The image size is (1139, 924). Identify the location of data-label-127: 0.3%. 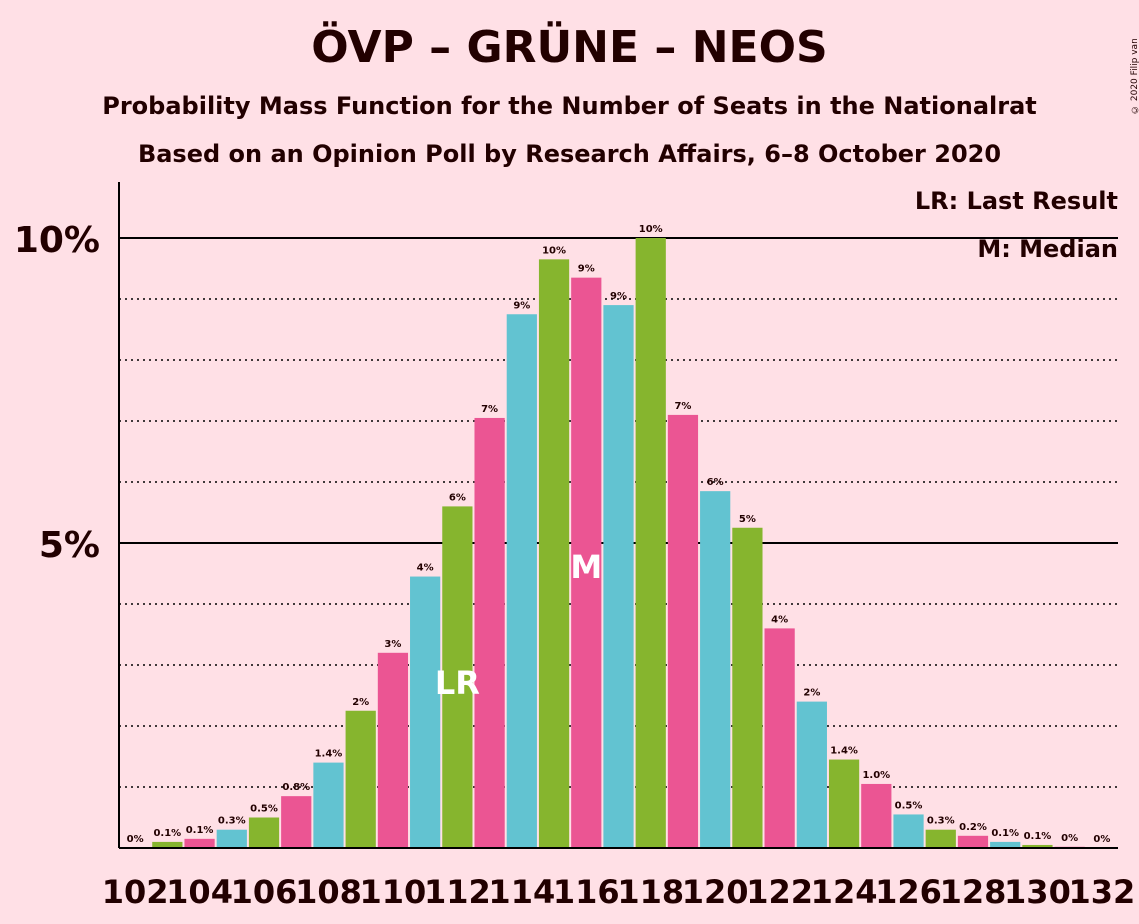
(941, 821).